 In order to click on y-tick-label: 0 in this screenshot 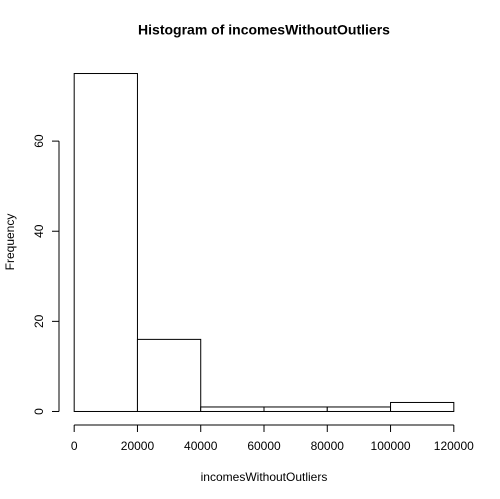, I will do `click(39, 411)`.